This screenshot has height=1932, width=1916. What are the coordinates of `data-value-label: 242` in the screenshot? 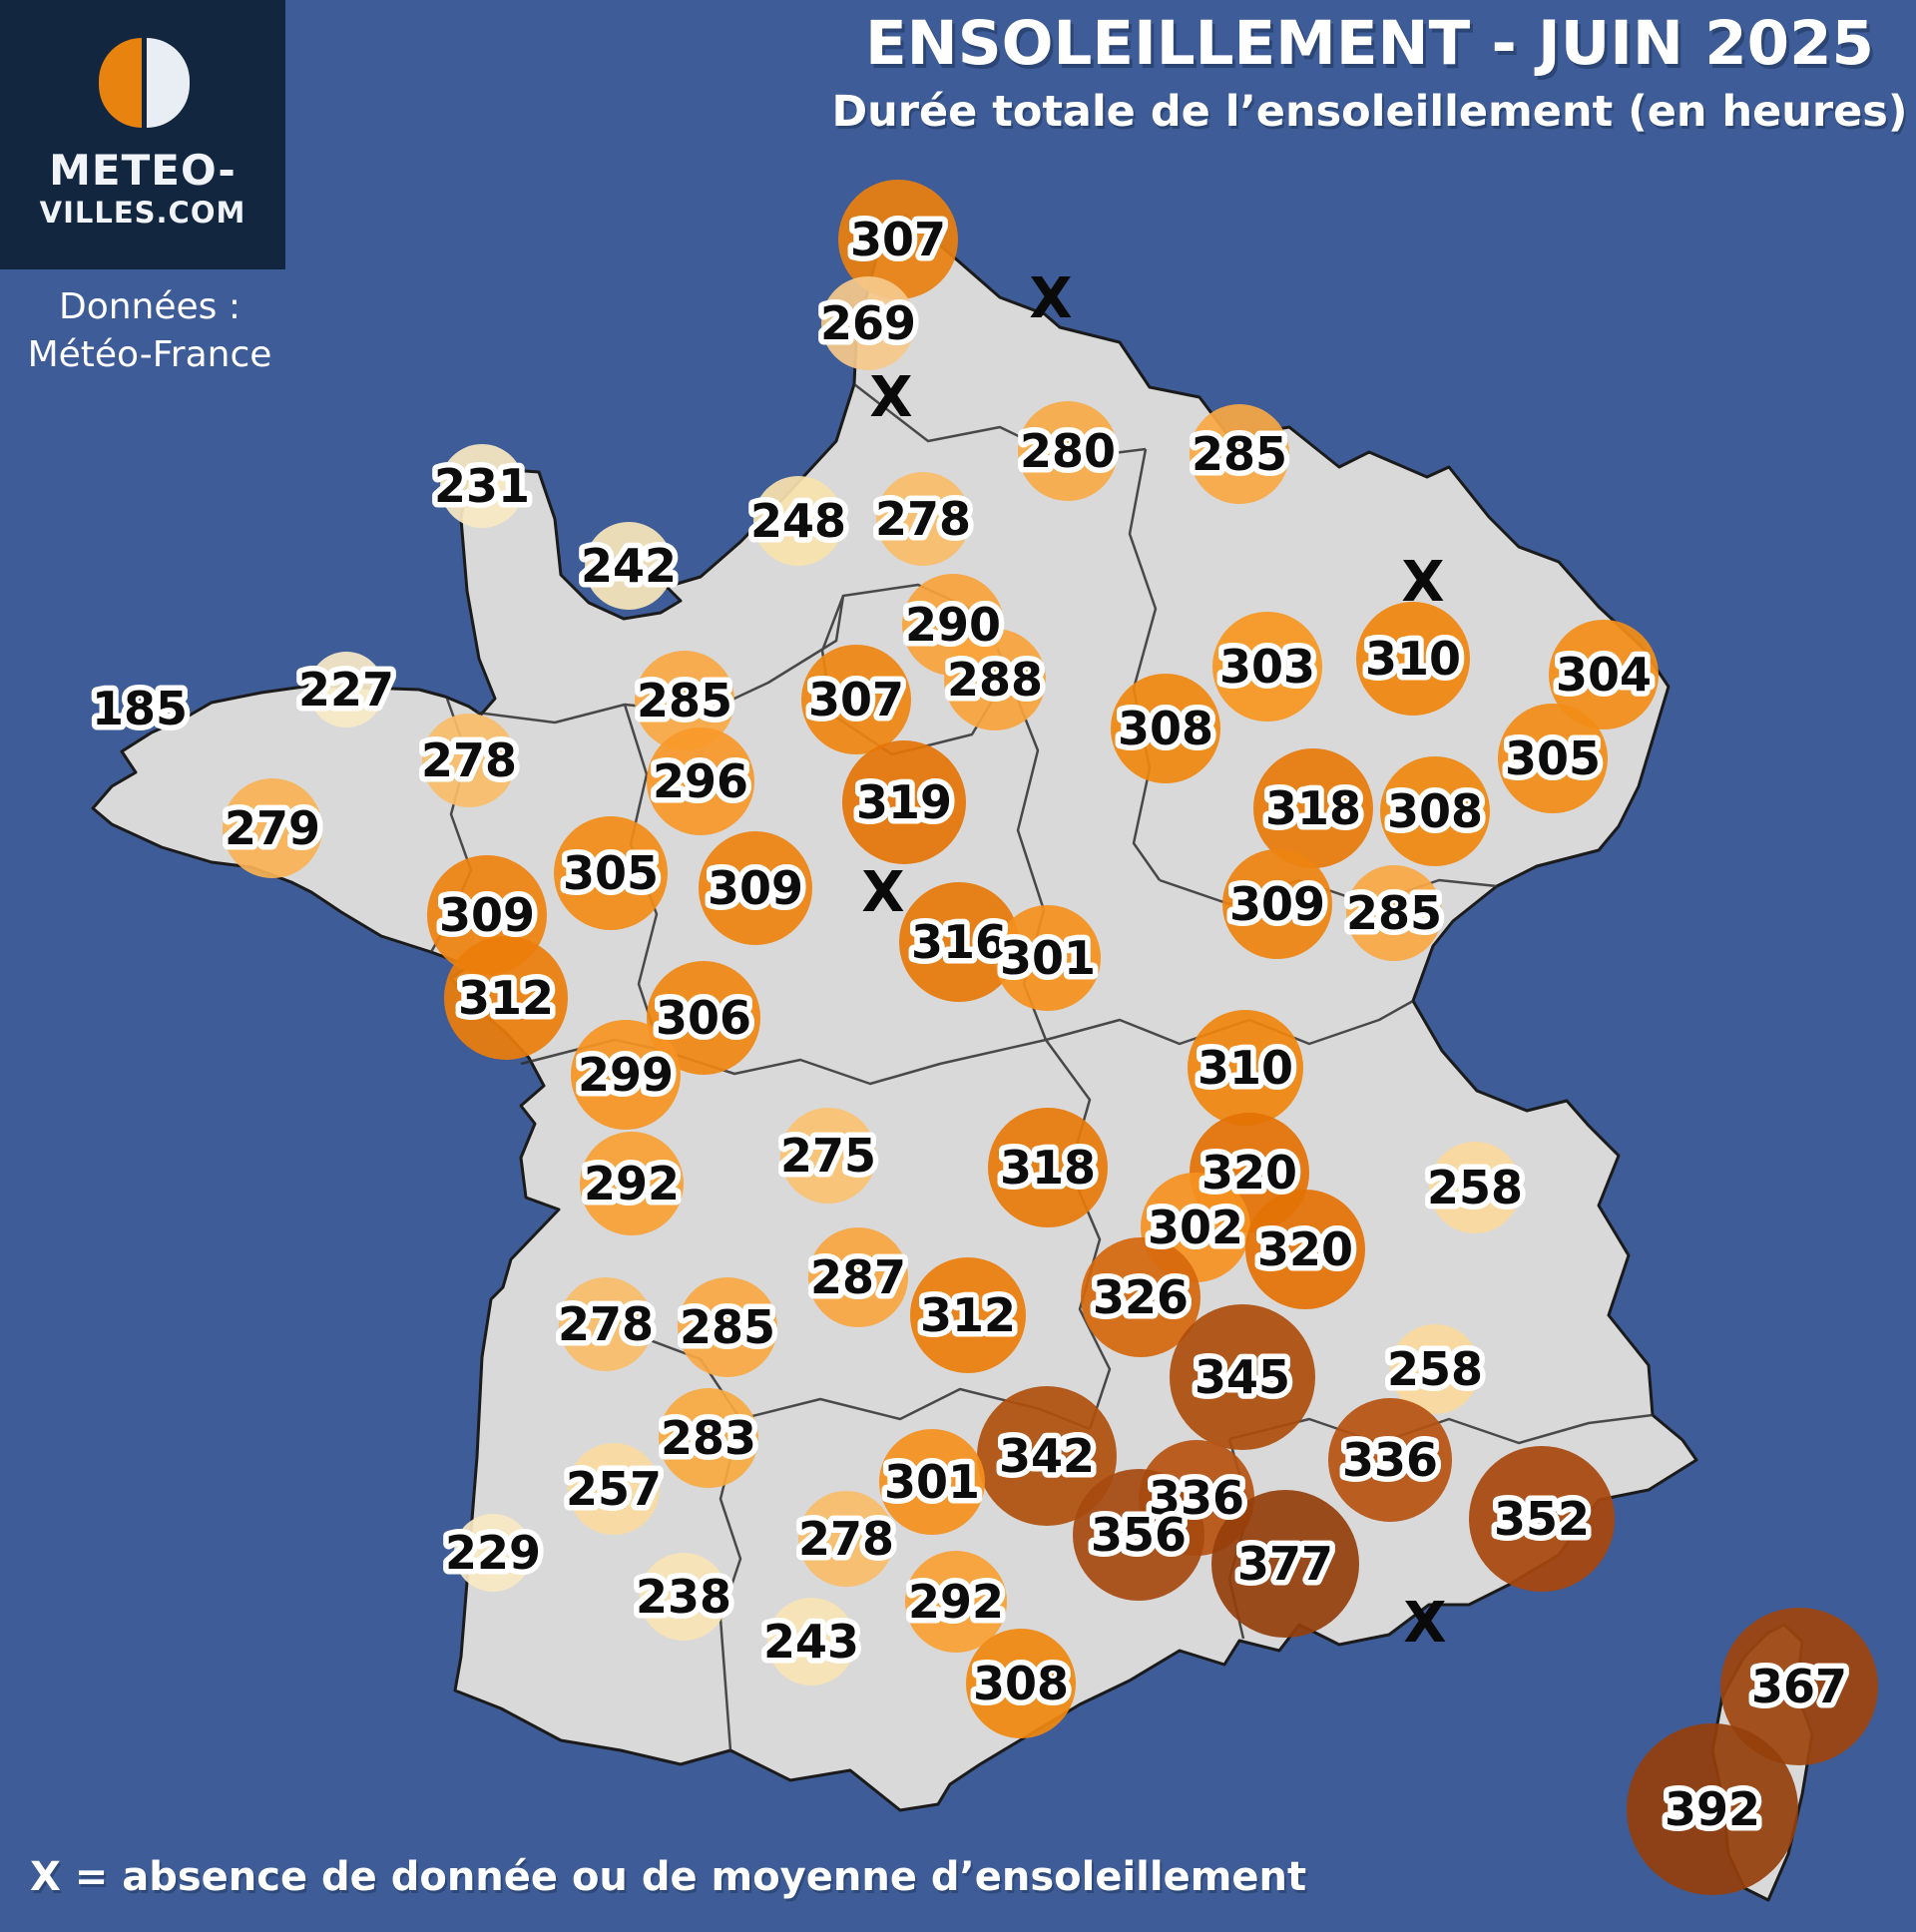 It's located at (629, 566).